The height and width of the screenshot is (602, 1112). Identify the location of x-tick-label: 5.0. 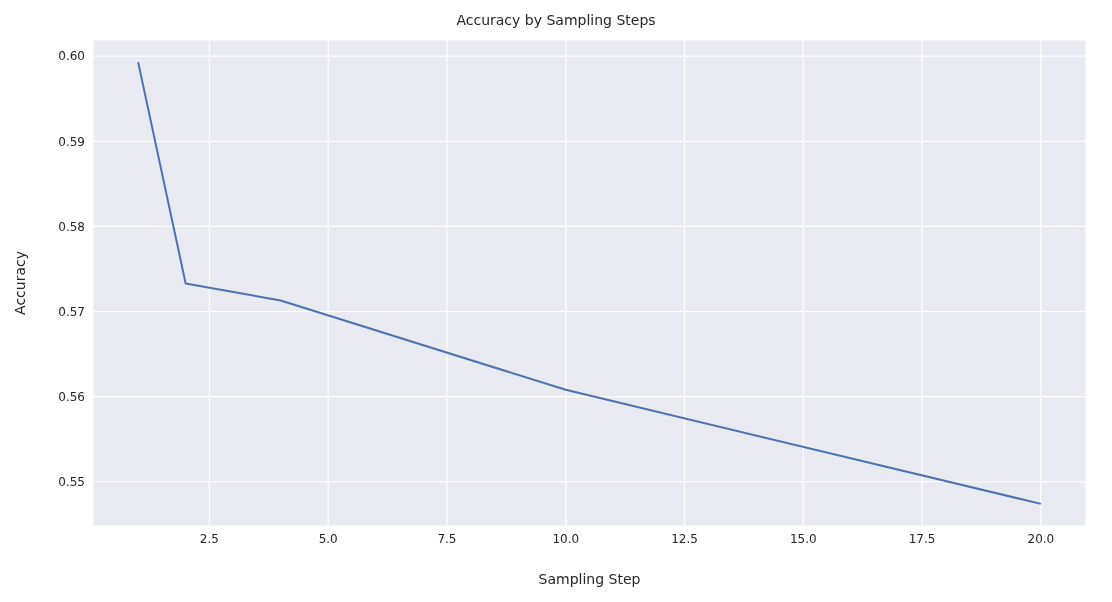
(328, 538).